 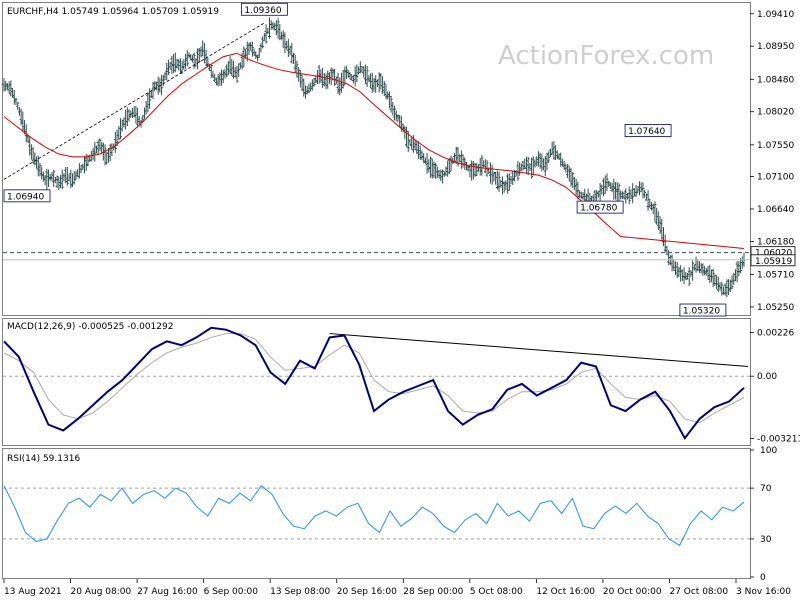 I want to click on rsi-label: RSI(14) 59.1316, so click(x=43, y=459).